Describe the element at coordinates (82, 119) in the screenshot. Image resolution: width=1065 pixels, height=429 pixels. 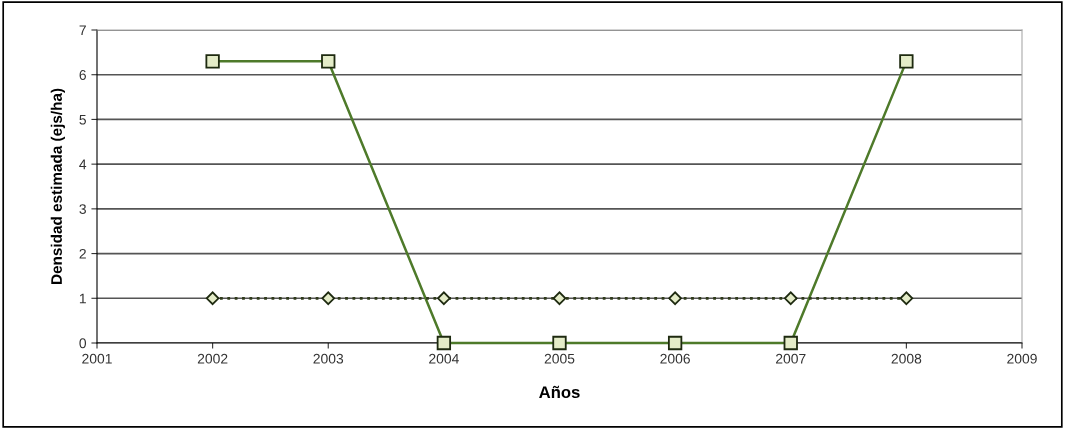
I see `y-tick-label: 5` at that location.